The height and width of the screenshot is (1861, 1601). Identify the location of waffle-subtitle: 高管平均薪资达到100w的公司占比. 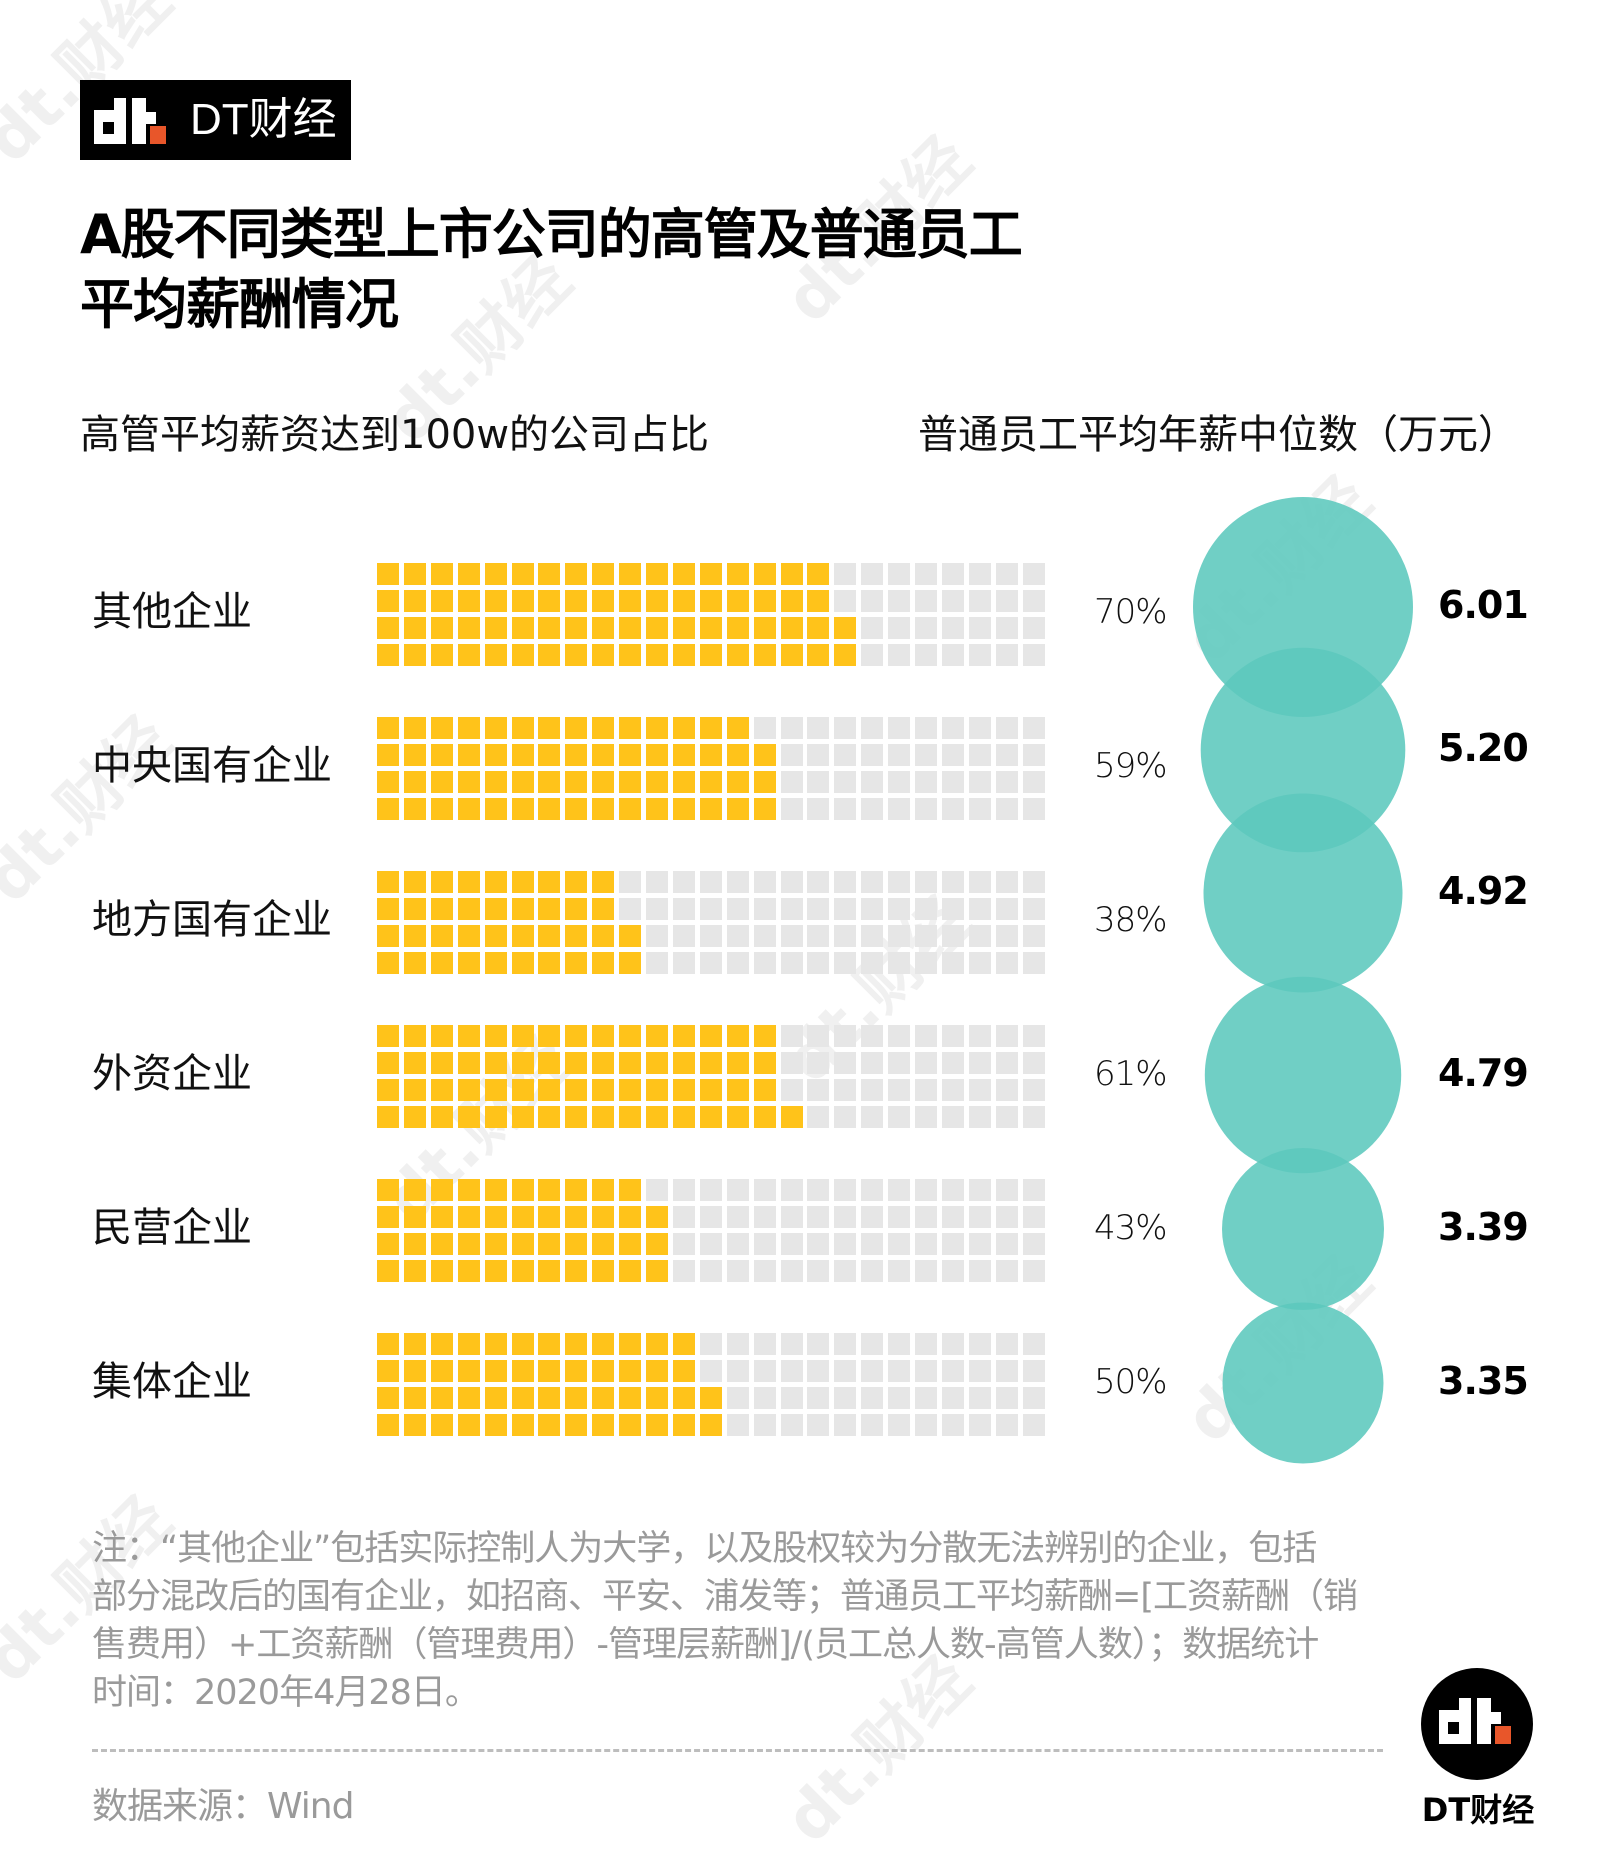
(395, 435).